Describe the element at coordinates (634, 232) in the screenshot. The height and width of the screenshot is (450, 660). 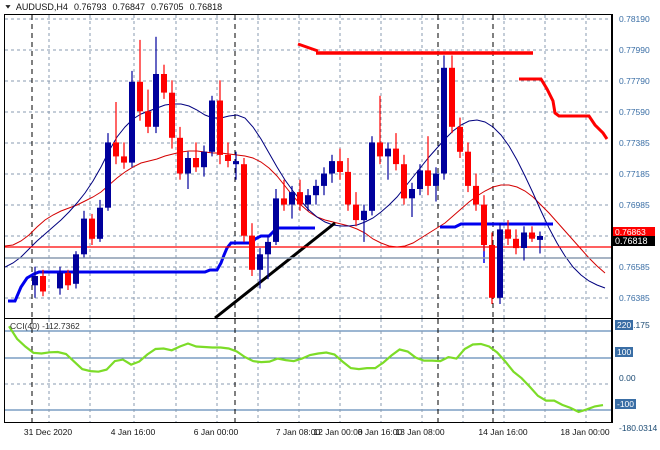
I see `ask-price-tag: 0.76863` at that location.